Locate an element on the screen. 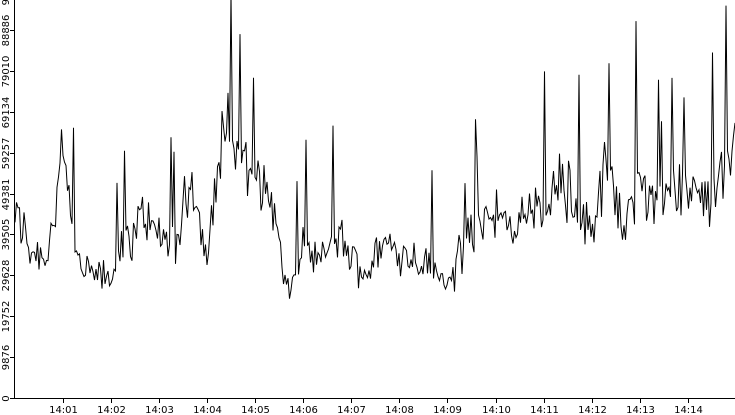  x-tick-label: 14:09 is located at coordinates (447, 410).